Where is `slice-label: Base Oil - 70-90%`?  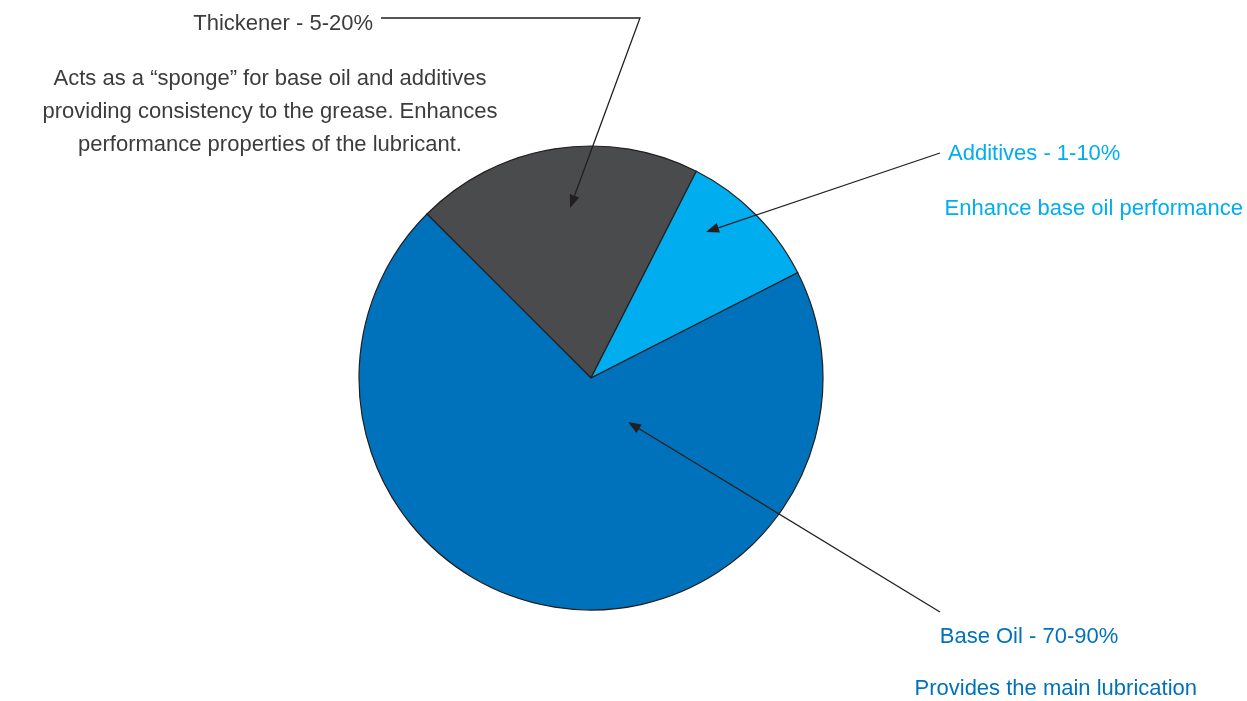 slice-label: Base Oil - 70-90% is located at coordinates (1029, 635).